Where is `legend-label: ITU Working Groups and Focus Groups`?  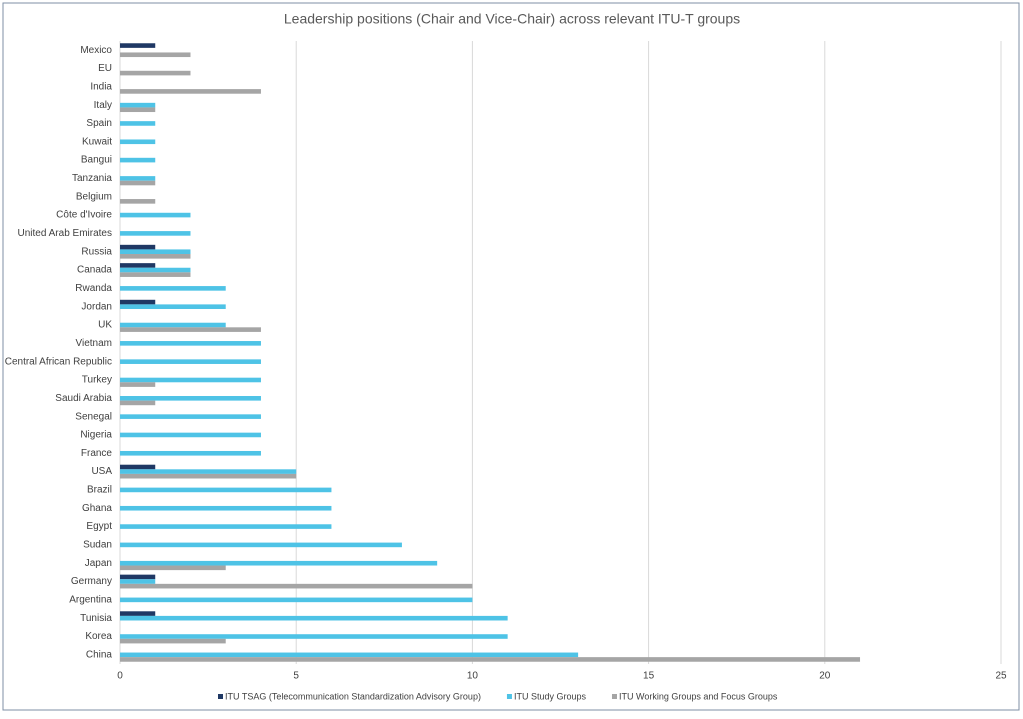
legend-label: ITU Working Groups and Focus Groups is located at coordinates (698, 696).